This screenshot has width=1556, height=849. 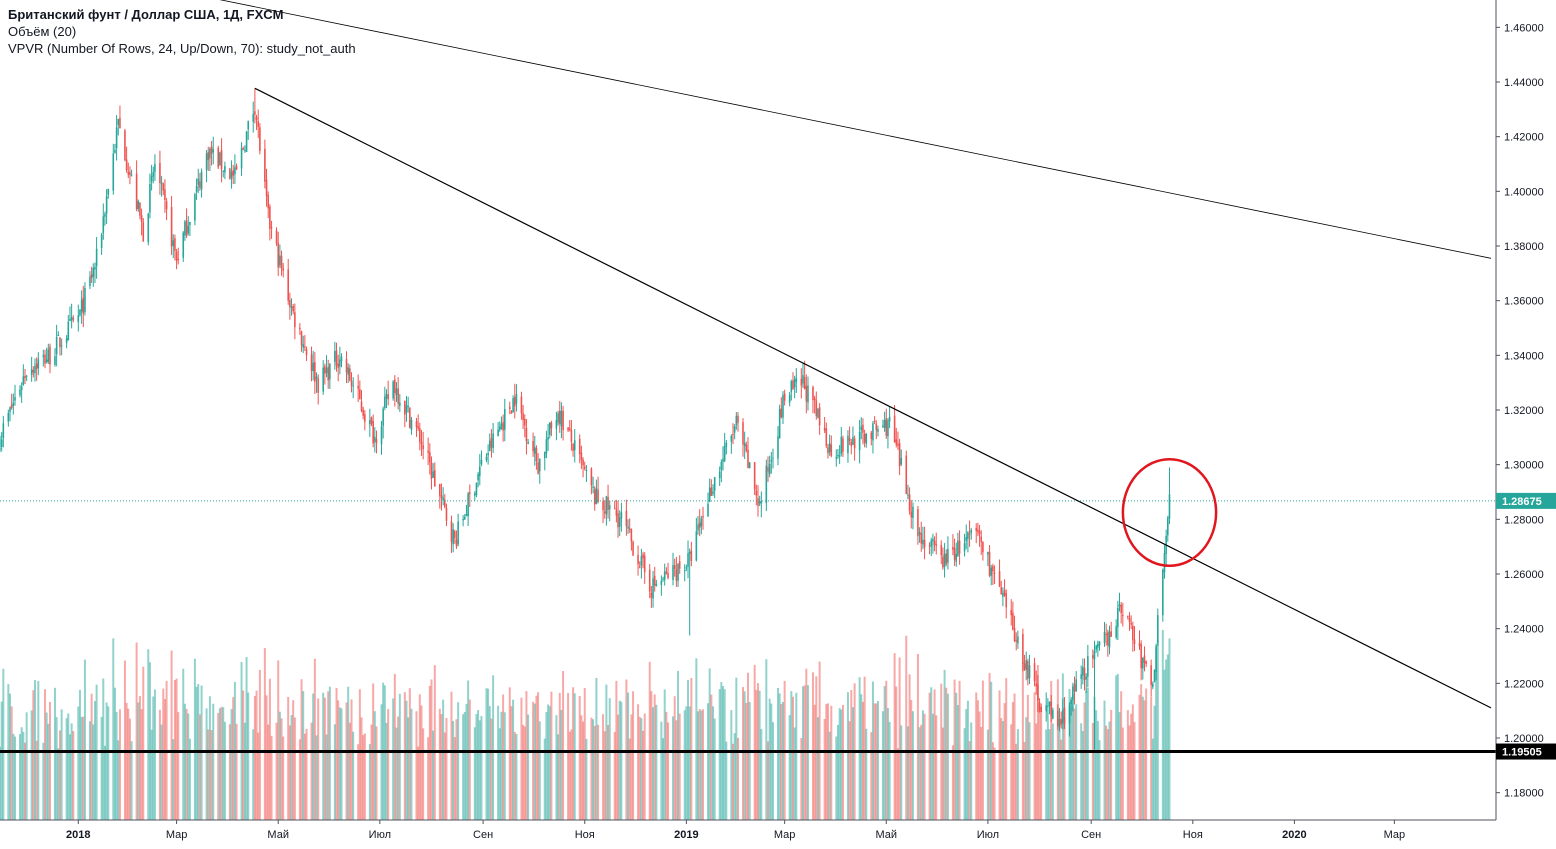 What do you see at coordinates (146, 14) in the screenshot?
I see `symbol-title: Британский фунт / Доллар США, 1Д, FXCM` at bounding box center [146, 14].